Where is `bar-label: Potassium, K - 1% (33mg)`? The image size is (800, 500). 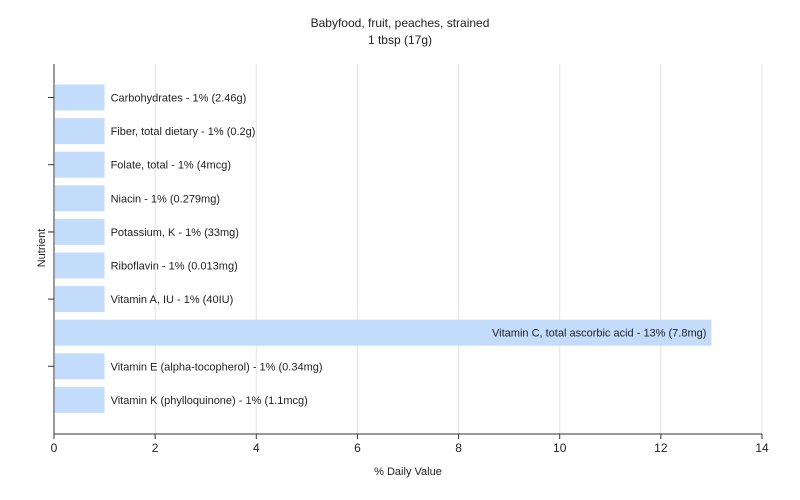 bar-label: Potassium, K - 1% (33mg) is located at coordinates (175, 233).